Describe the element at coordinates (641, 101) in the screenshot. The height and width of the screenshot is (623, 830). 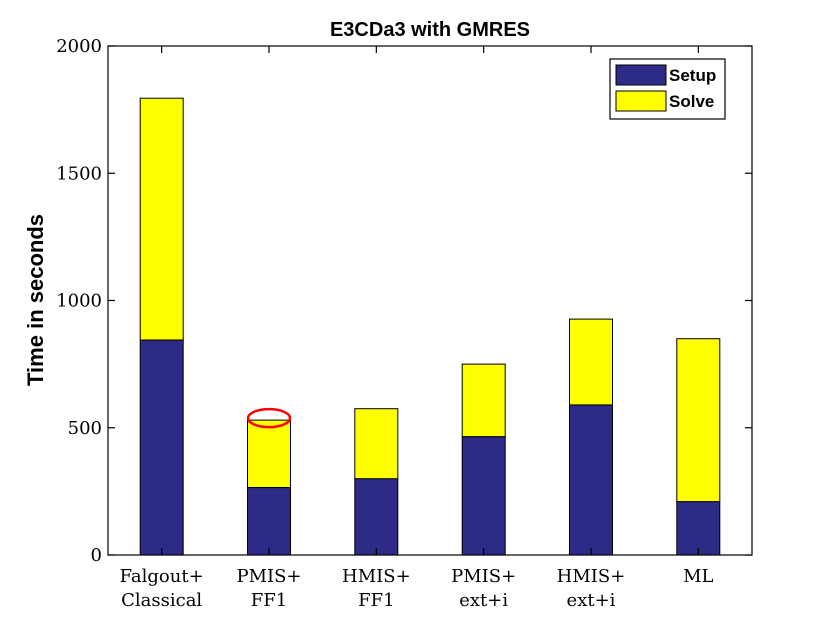
I see `legend-swatch-solve` at that location.